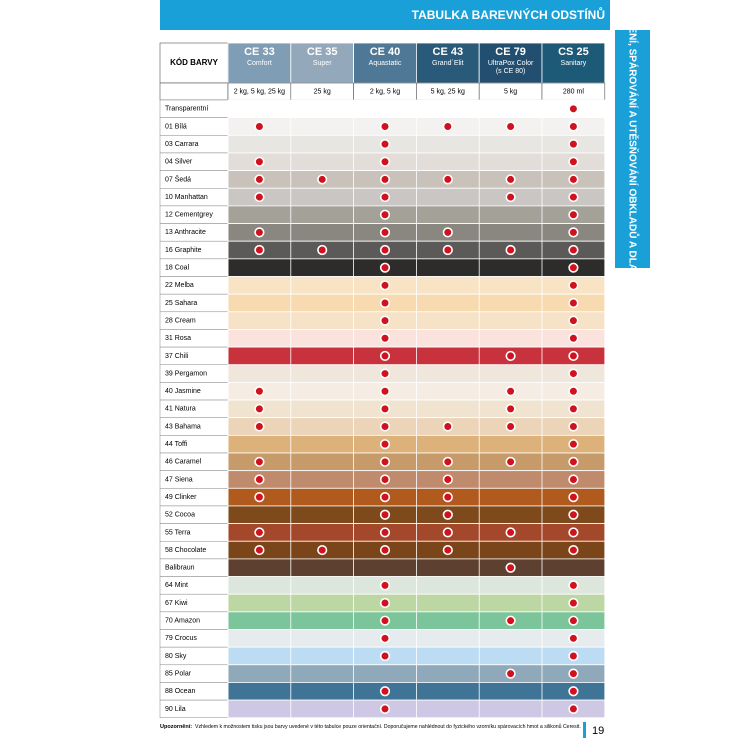  What do you see at coordinates (186, 109) in the screenshot?
I see `row-name: Transparentní` at bounding box center [186, 109].